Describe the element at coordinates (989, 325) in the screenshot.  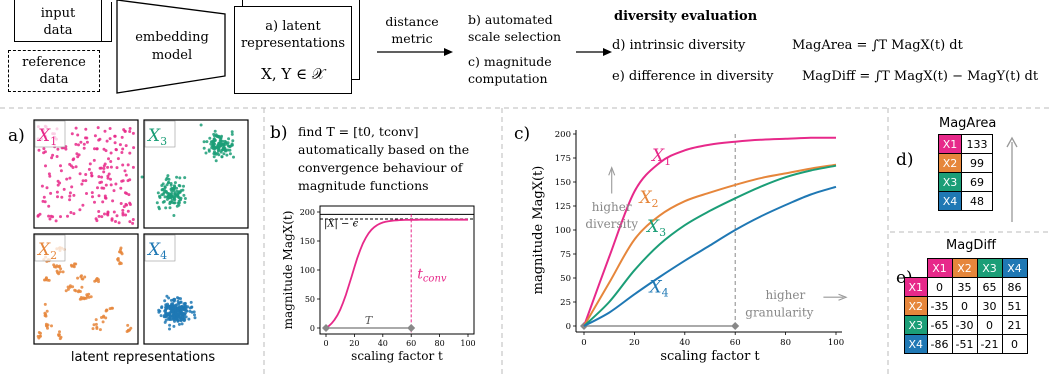
I see `magdiff-cell: 0` at that location.